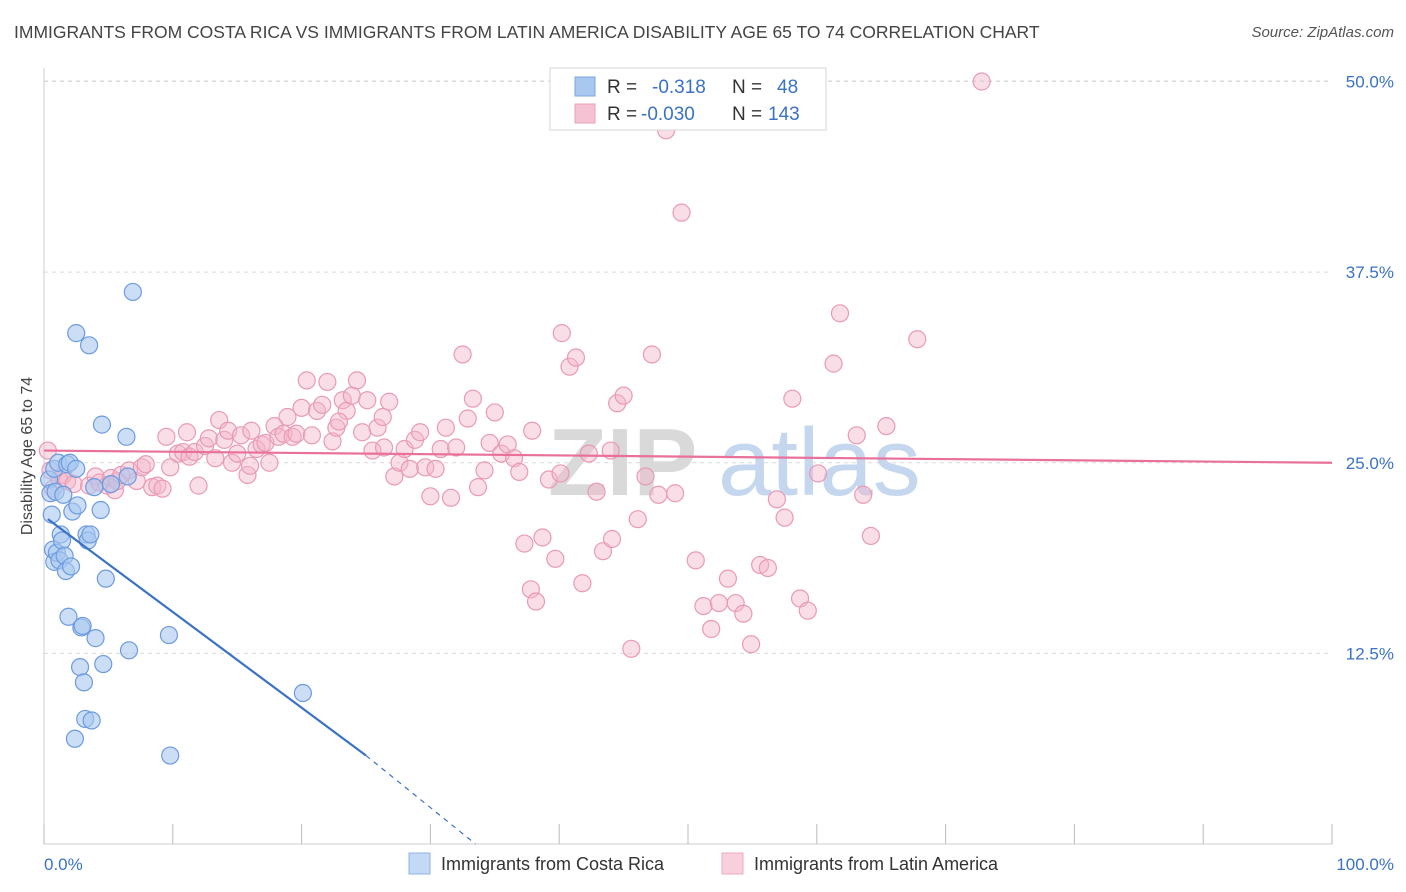  Describe the element at coordinates (1370, 463) in the screenshot. I see `y-tick-label: 25.0%` at that location.